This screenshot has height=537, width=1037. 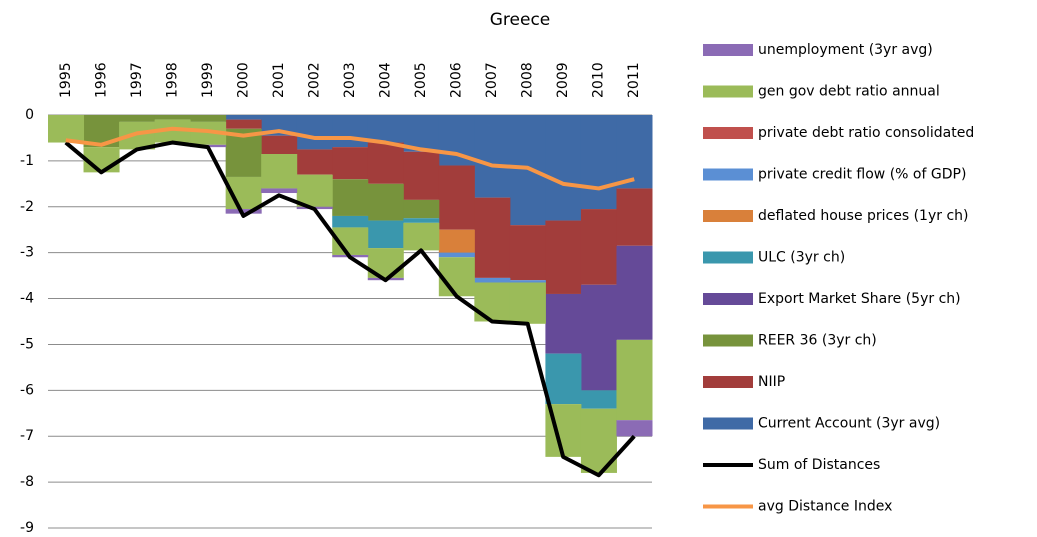 What do you see at coordinates (845, 50) in the screenshot?
I see `legend-label: unemployment (3yr avg)` at bounding box center [845, 50].